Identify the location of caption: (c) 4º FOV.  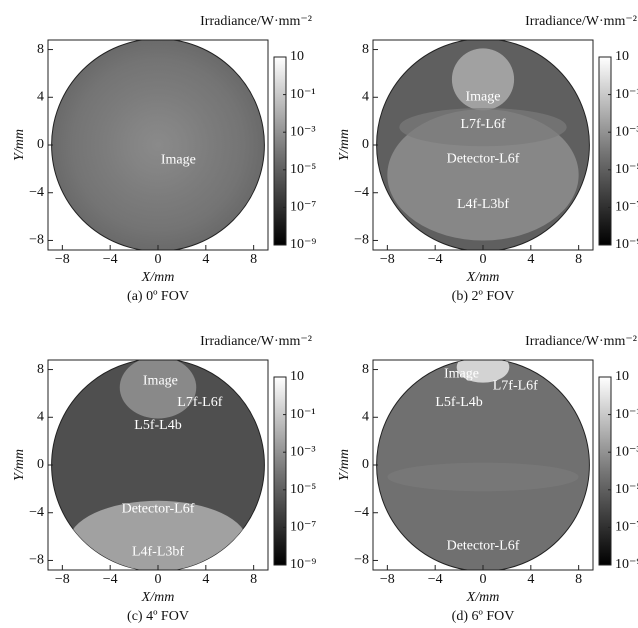
(158, 616).